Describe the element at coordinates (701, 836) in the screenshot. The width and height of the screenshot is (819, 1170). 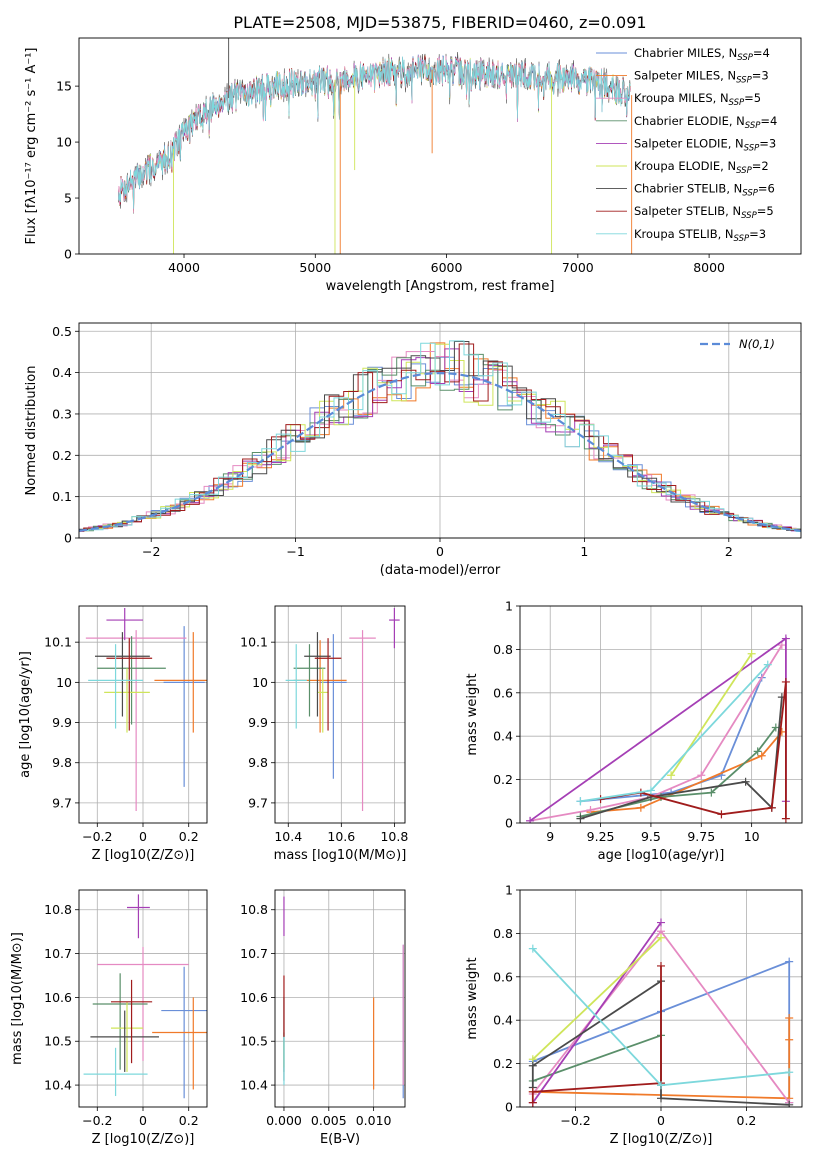
I see `x-tick-label: 9.75` at that location.